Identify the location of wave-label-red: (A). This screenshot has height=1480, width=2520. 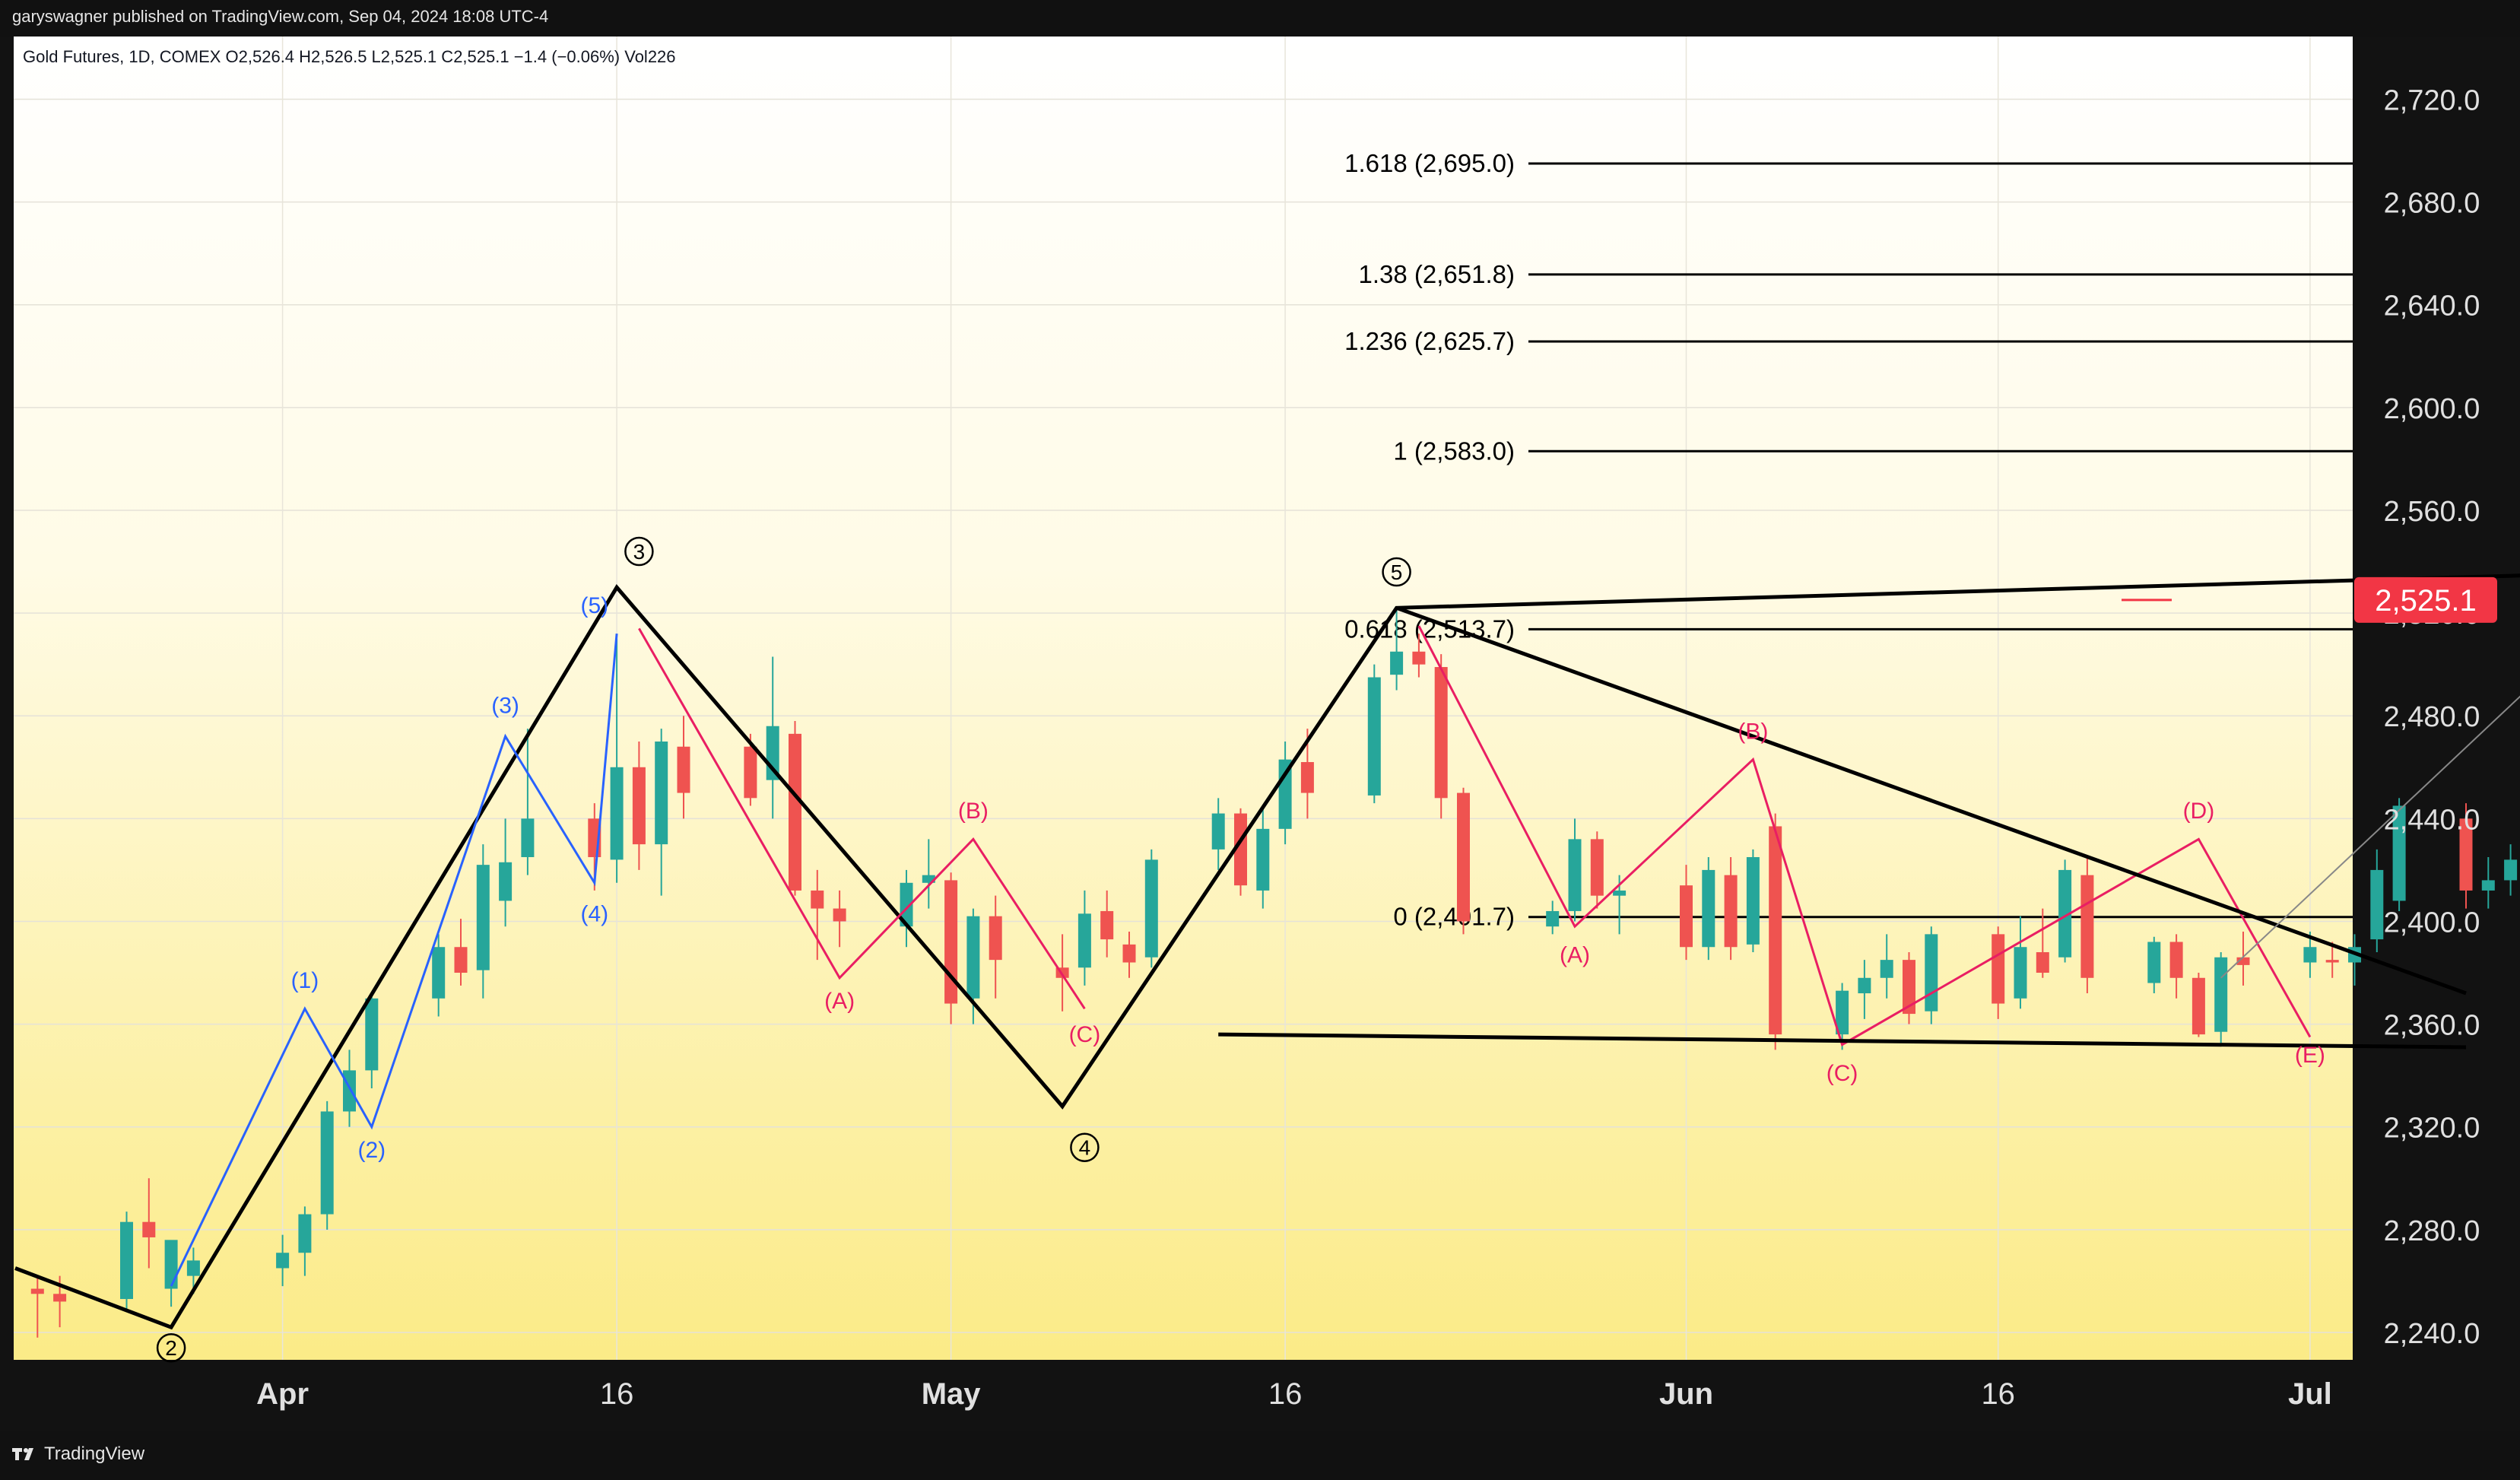
(1575, 954).